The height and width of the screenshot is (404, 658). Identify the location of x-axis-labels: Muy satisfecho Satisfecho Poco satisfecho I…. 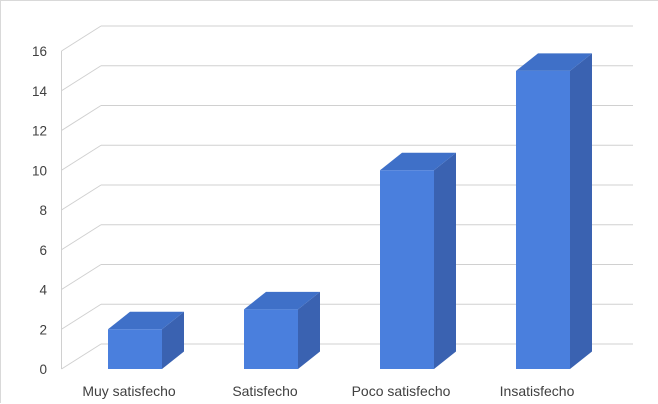
(328, 391).